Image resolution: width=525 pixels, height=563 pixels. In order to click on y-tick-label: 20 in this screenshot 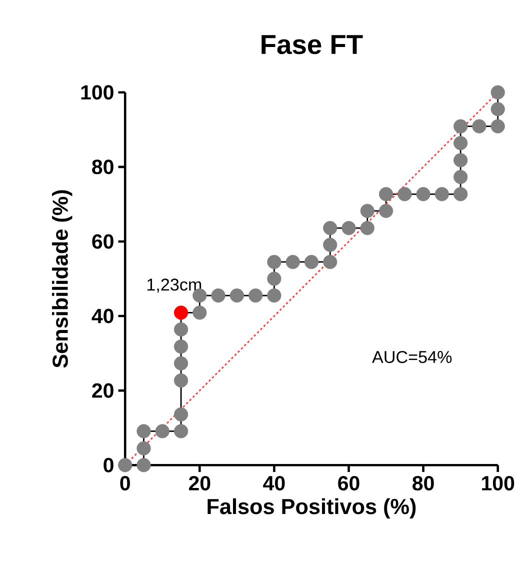, I will do `click(103, 390)`.